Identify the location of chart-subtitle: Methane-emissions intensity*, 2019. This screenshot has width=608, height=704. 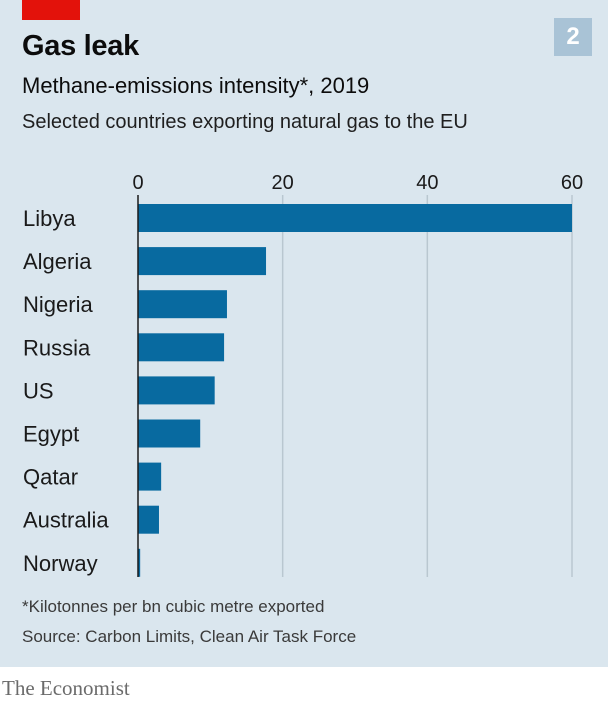
(196, 85).